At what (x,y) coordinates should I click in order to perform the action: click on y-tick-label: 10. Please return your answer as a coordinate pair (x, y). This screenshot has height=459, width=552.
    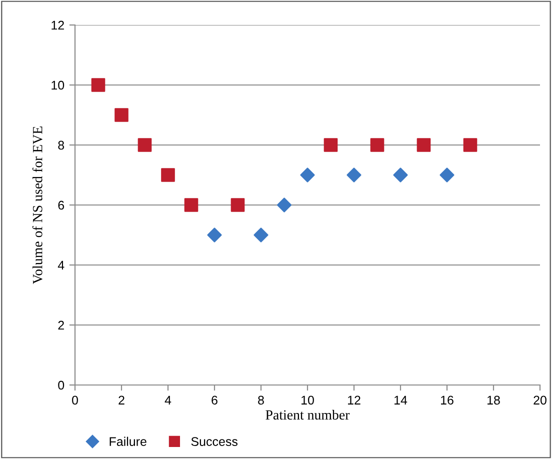
    Looking at the image, I should click on (58, 85).